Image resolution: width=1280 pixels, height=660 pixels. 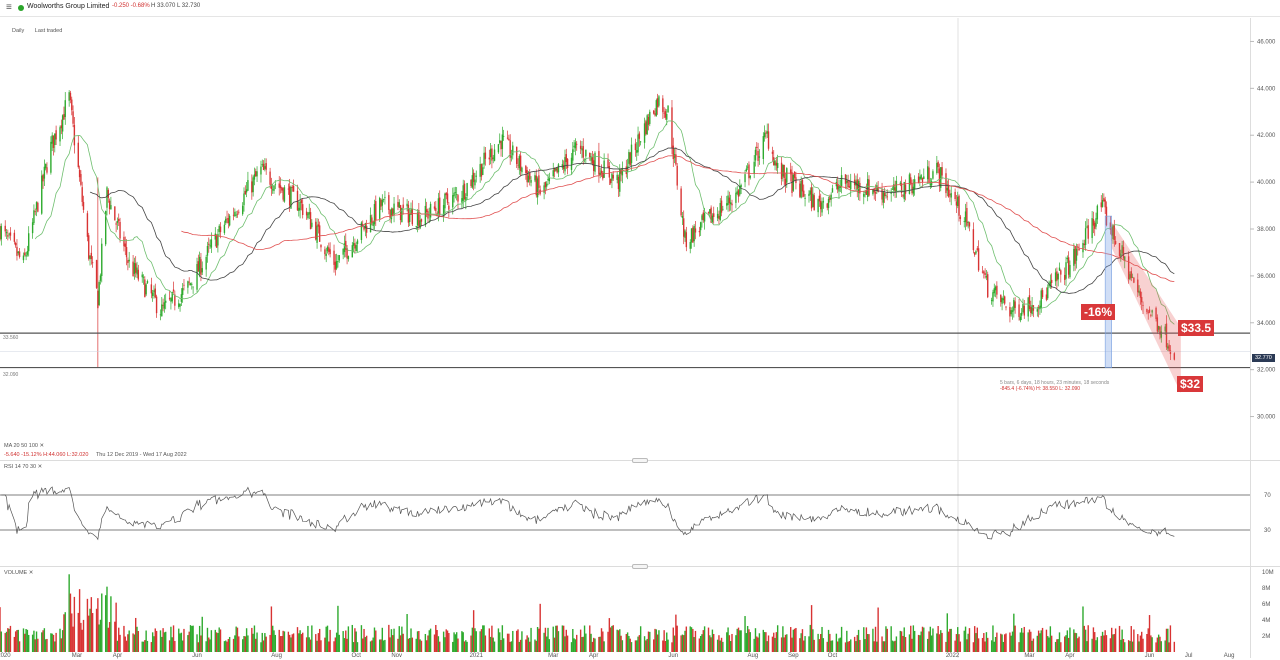 What do you see at coordinates (20, 467) in the screenshot?
I see `rsi-title: RSI 14 70 30` at bounding box center [20, 467].